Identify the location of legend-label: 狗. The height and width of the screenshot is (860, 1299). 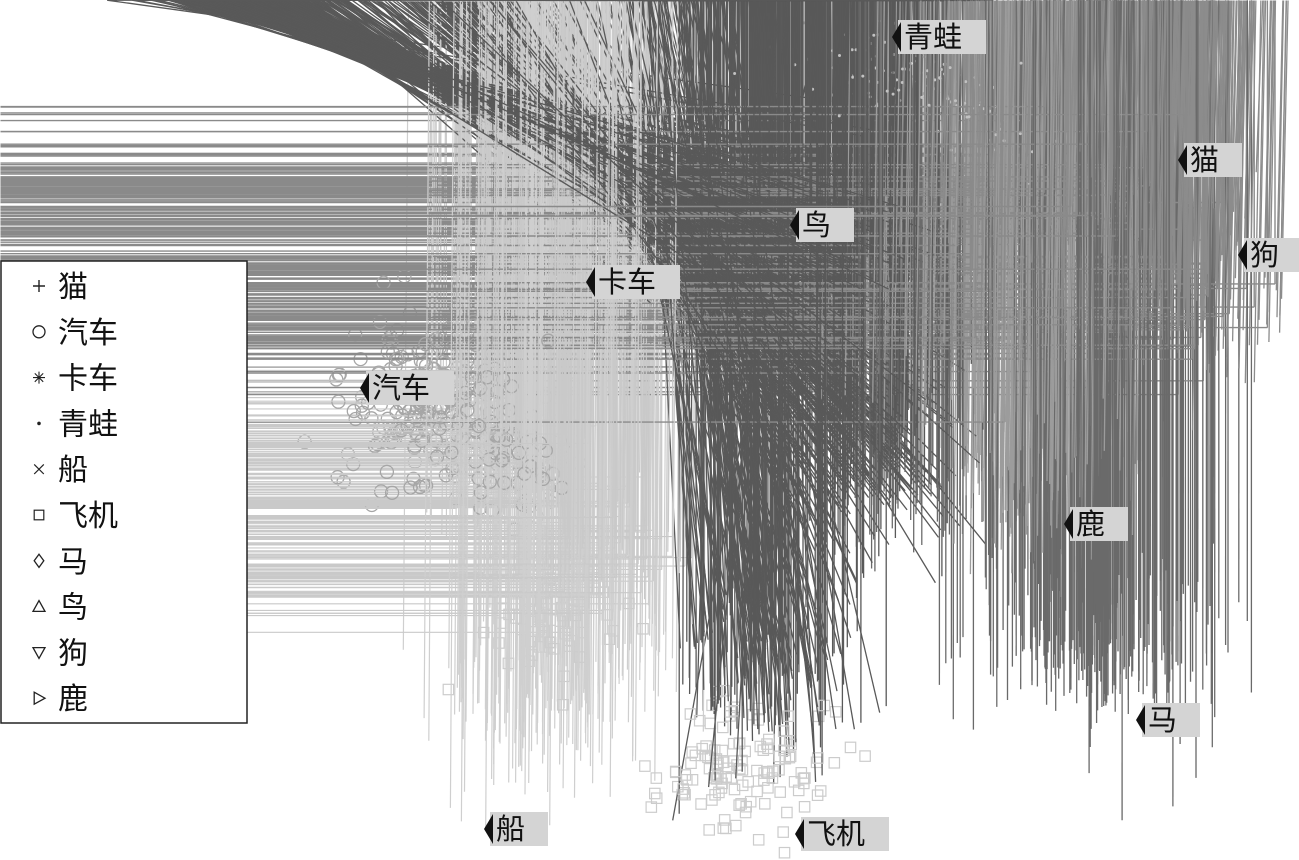
(73, 653).